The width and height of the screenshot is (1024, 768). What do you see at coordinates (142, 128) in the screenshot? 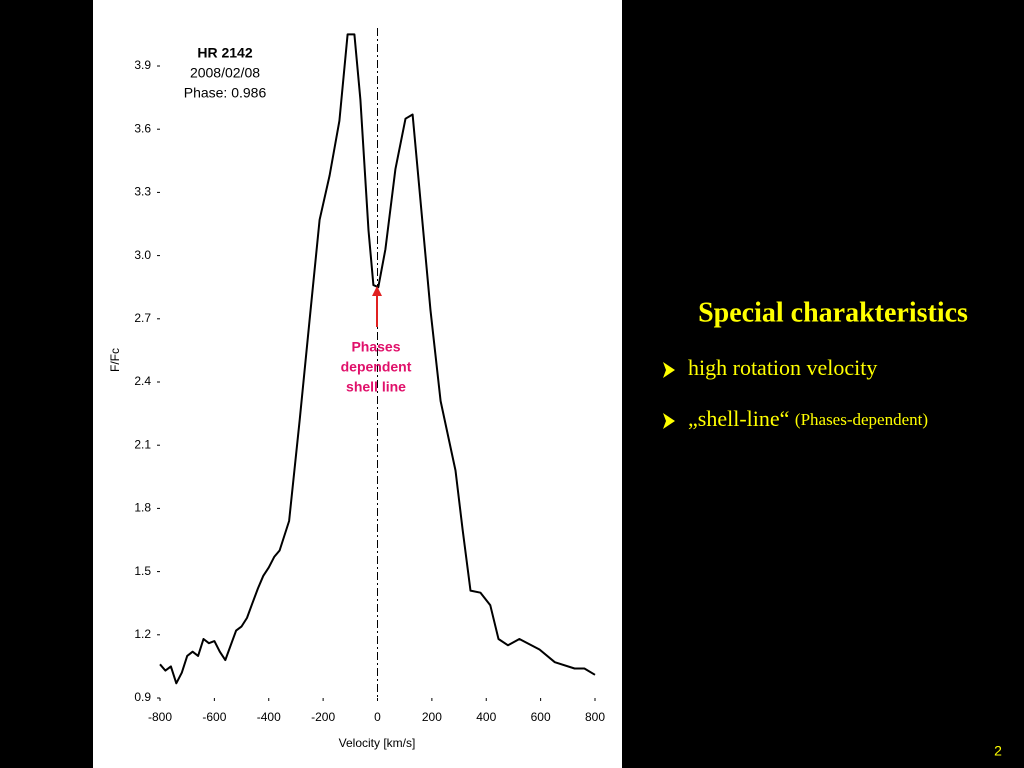
I see `y-tick-label: 3.6` at bounding box center [142, 128].